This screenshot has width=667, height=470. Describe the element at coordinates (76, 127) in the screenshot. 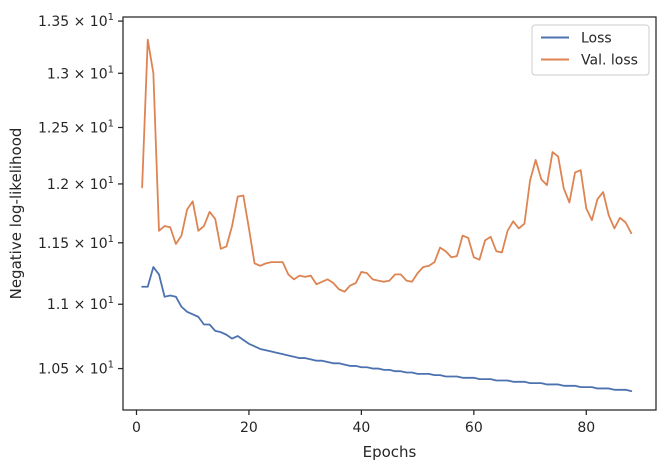

I see `y-tick-label: 1.25 × 10¹` at that location.